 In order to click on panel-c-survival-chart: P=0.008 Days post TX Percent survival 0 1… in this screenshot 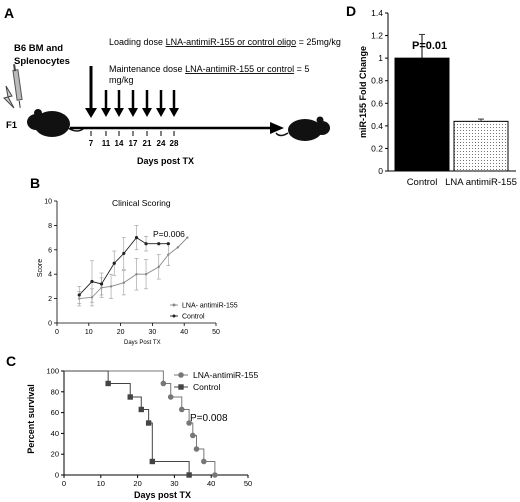, I will do `click(142, 434)`.